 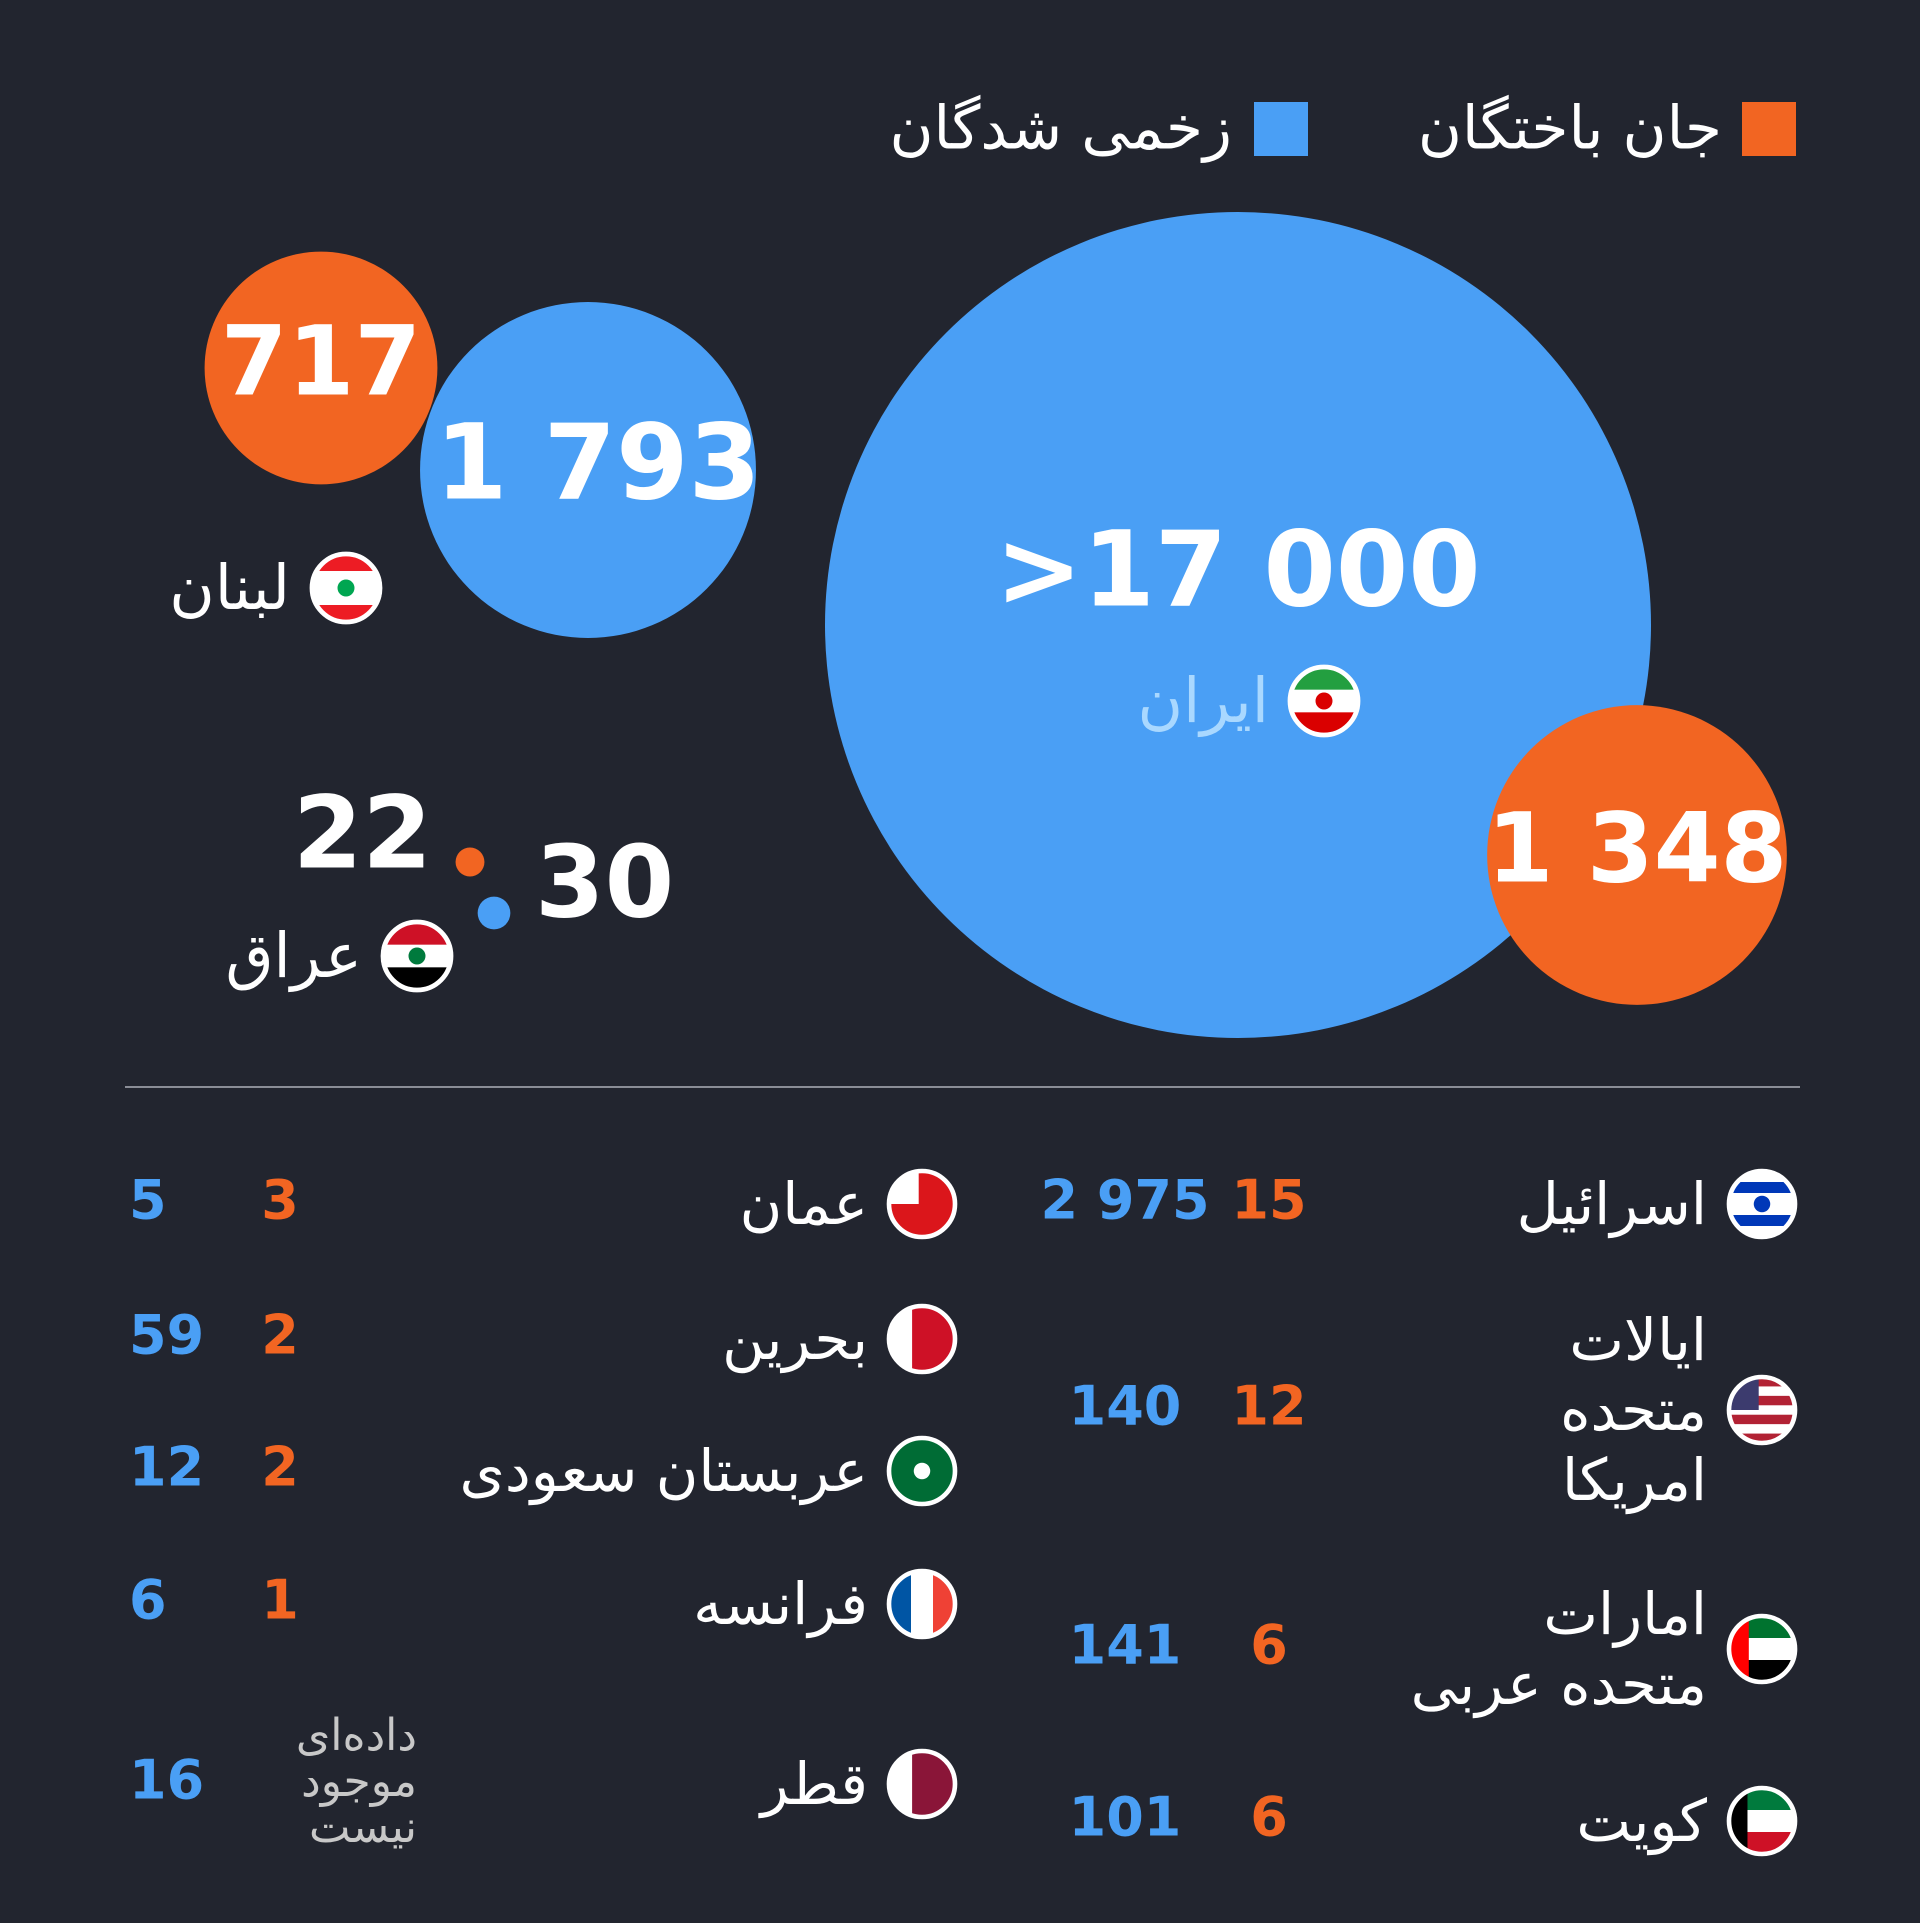 What do you see at coordinates (1641, 1821) in the screenshot?
I see `country-name: کویت` at bounding box center [1641, 1821].